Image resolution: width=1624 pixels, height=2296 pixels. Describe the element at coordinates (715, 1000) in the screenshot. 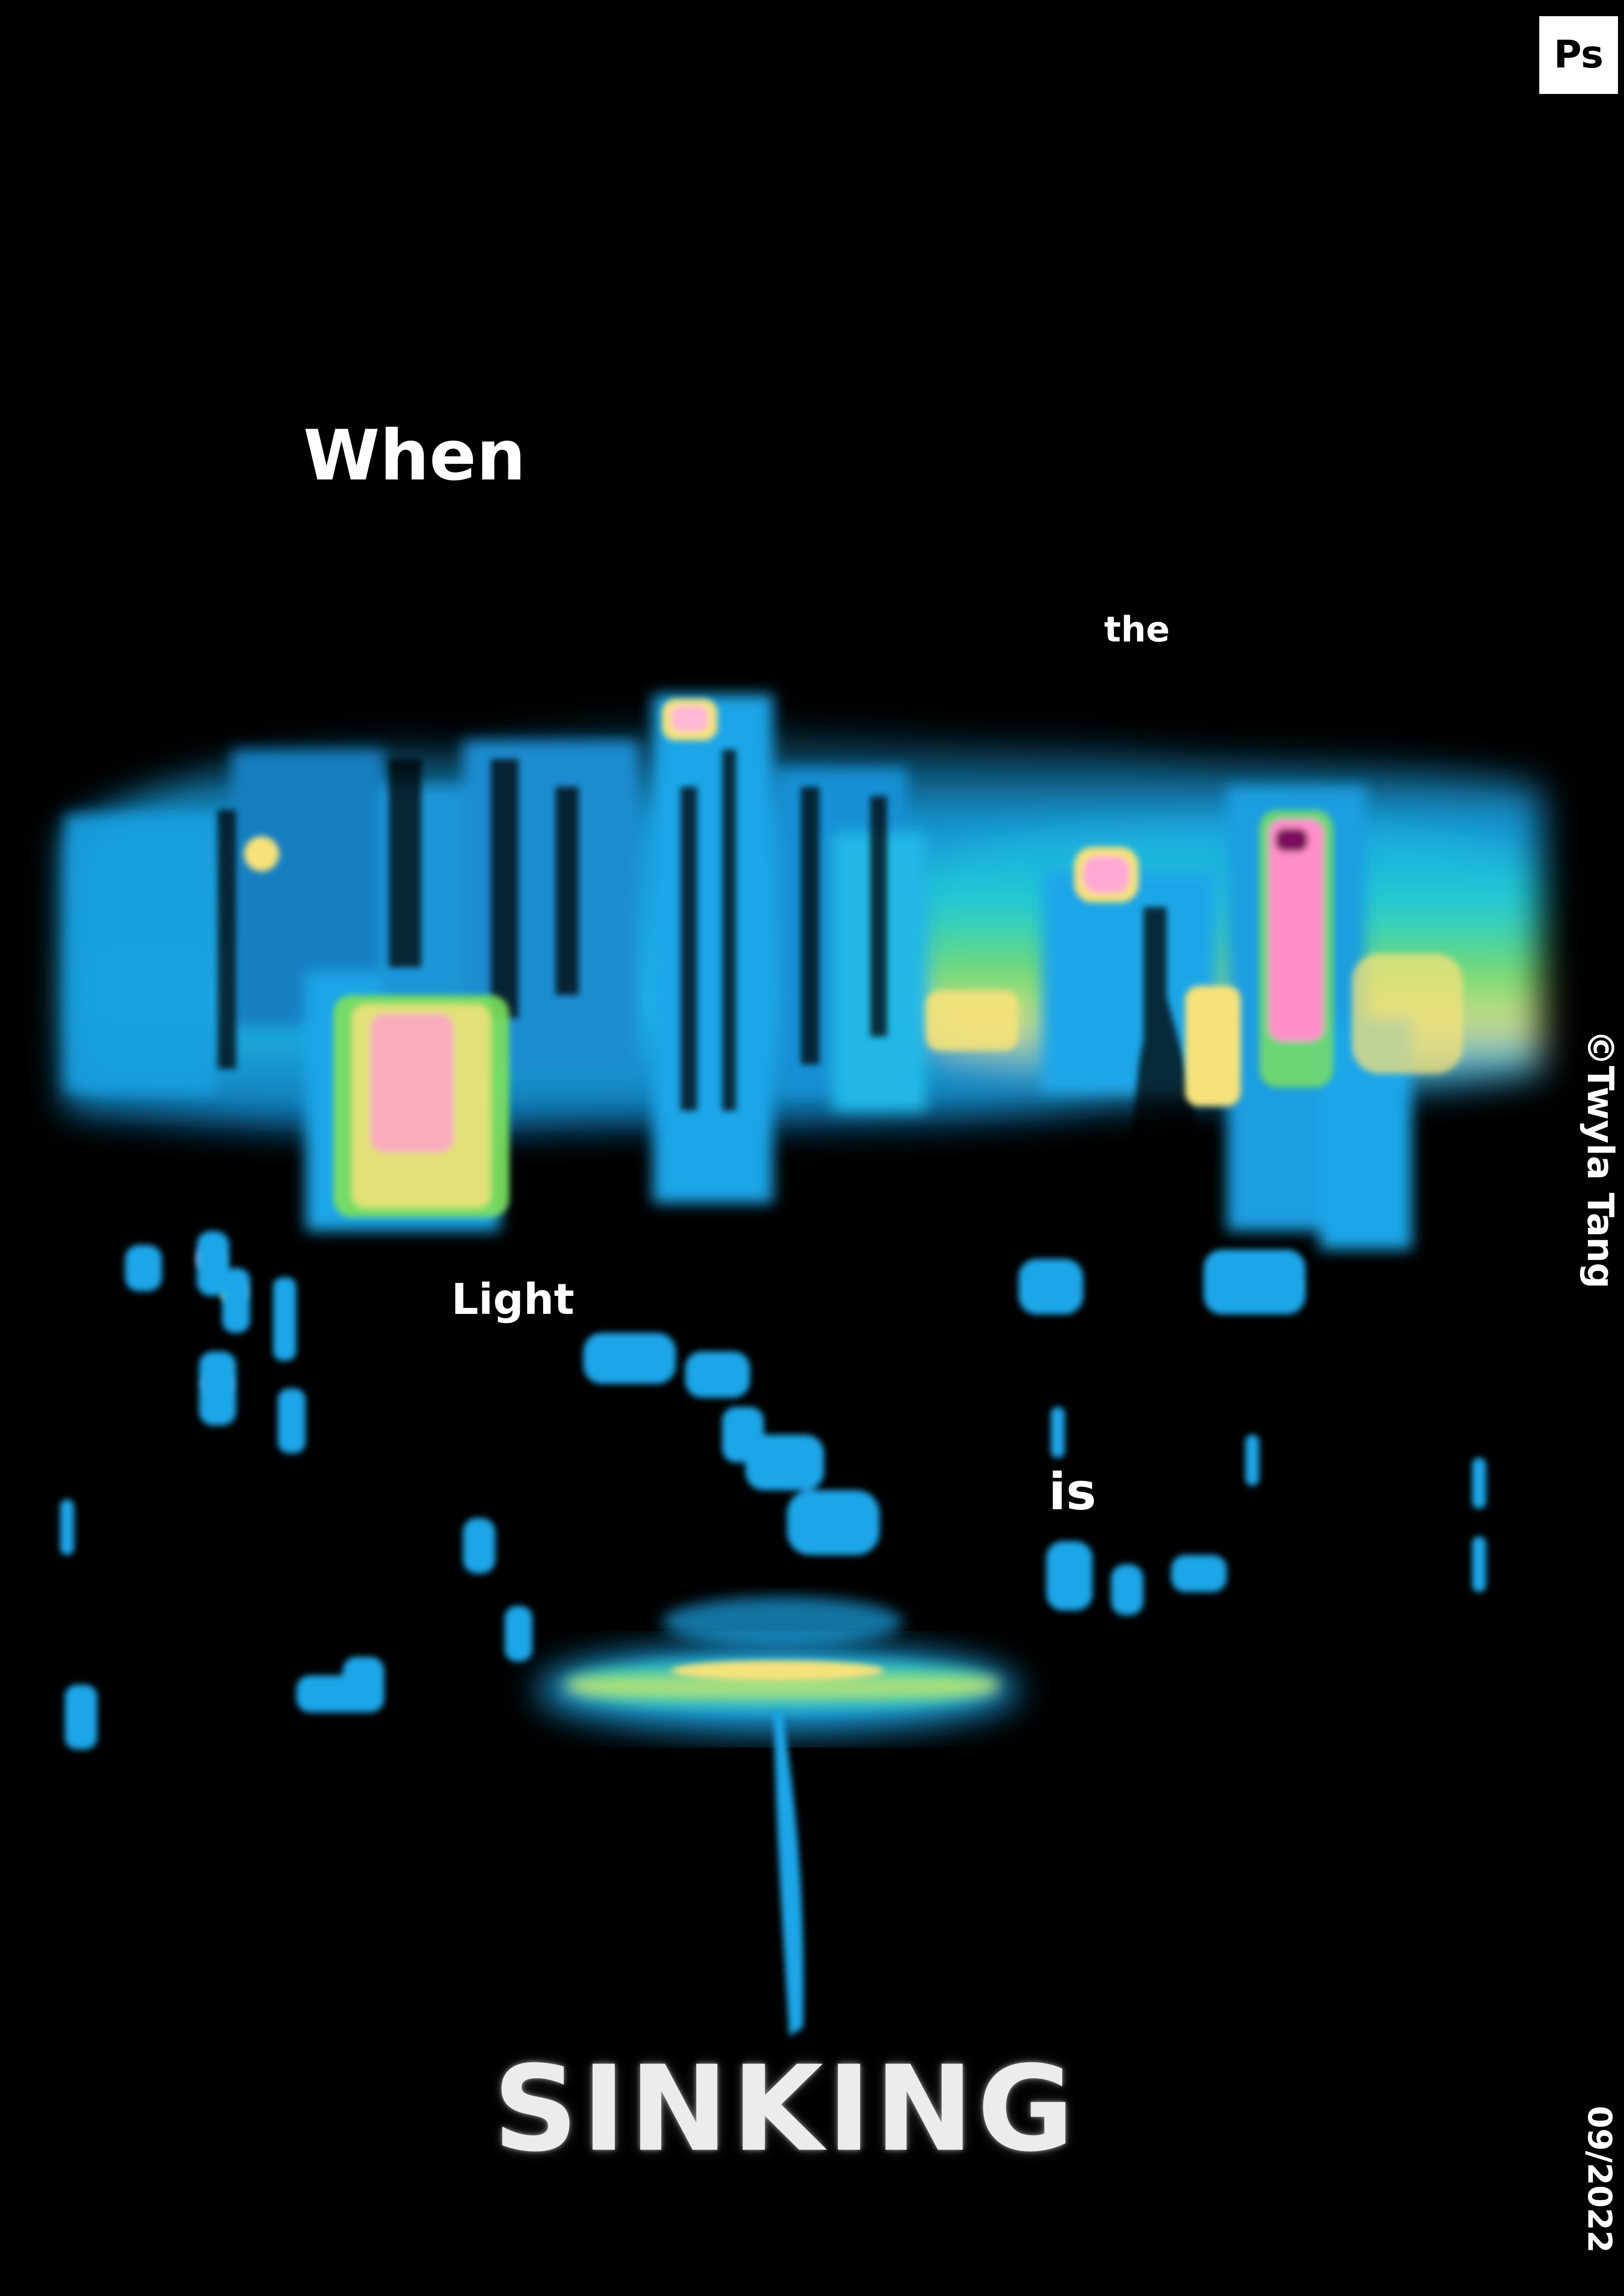

I see `dark-windows` at that location.